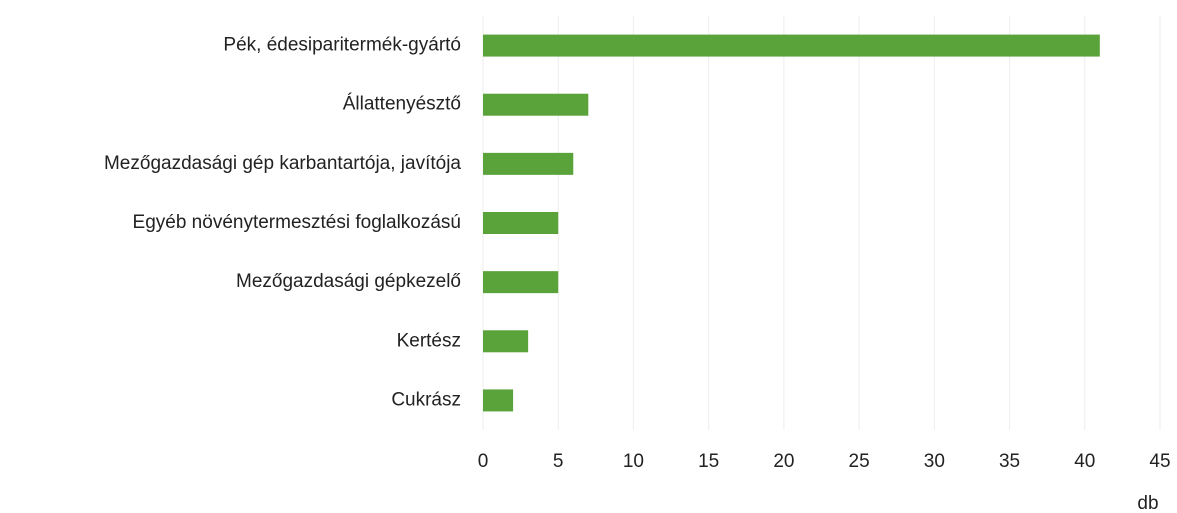 Image resolution: width=1177 pixels, height=513 pixels. I want to click on x-axis-label: db, so click(1147, 503).